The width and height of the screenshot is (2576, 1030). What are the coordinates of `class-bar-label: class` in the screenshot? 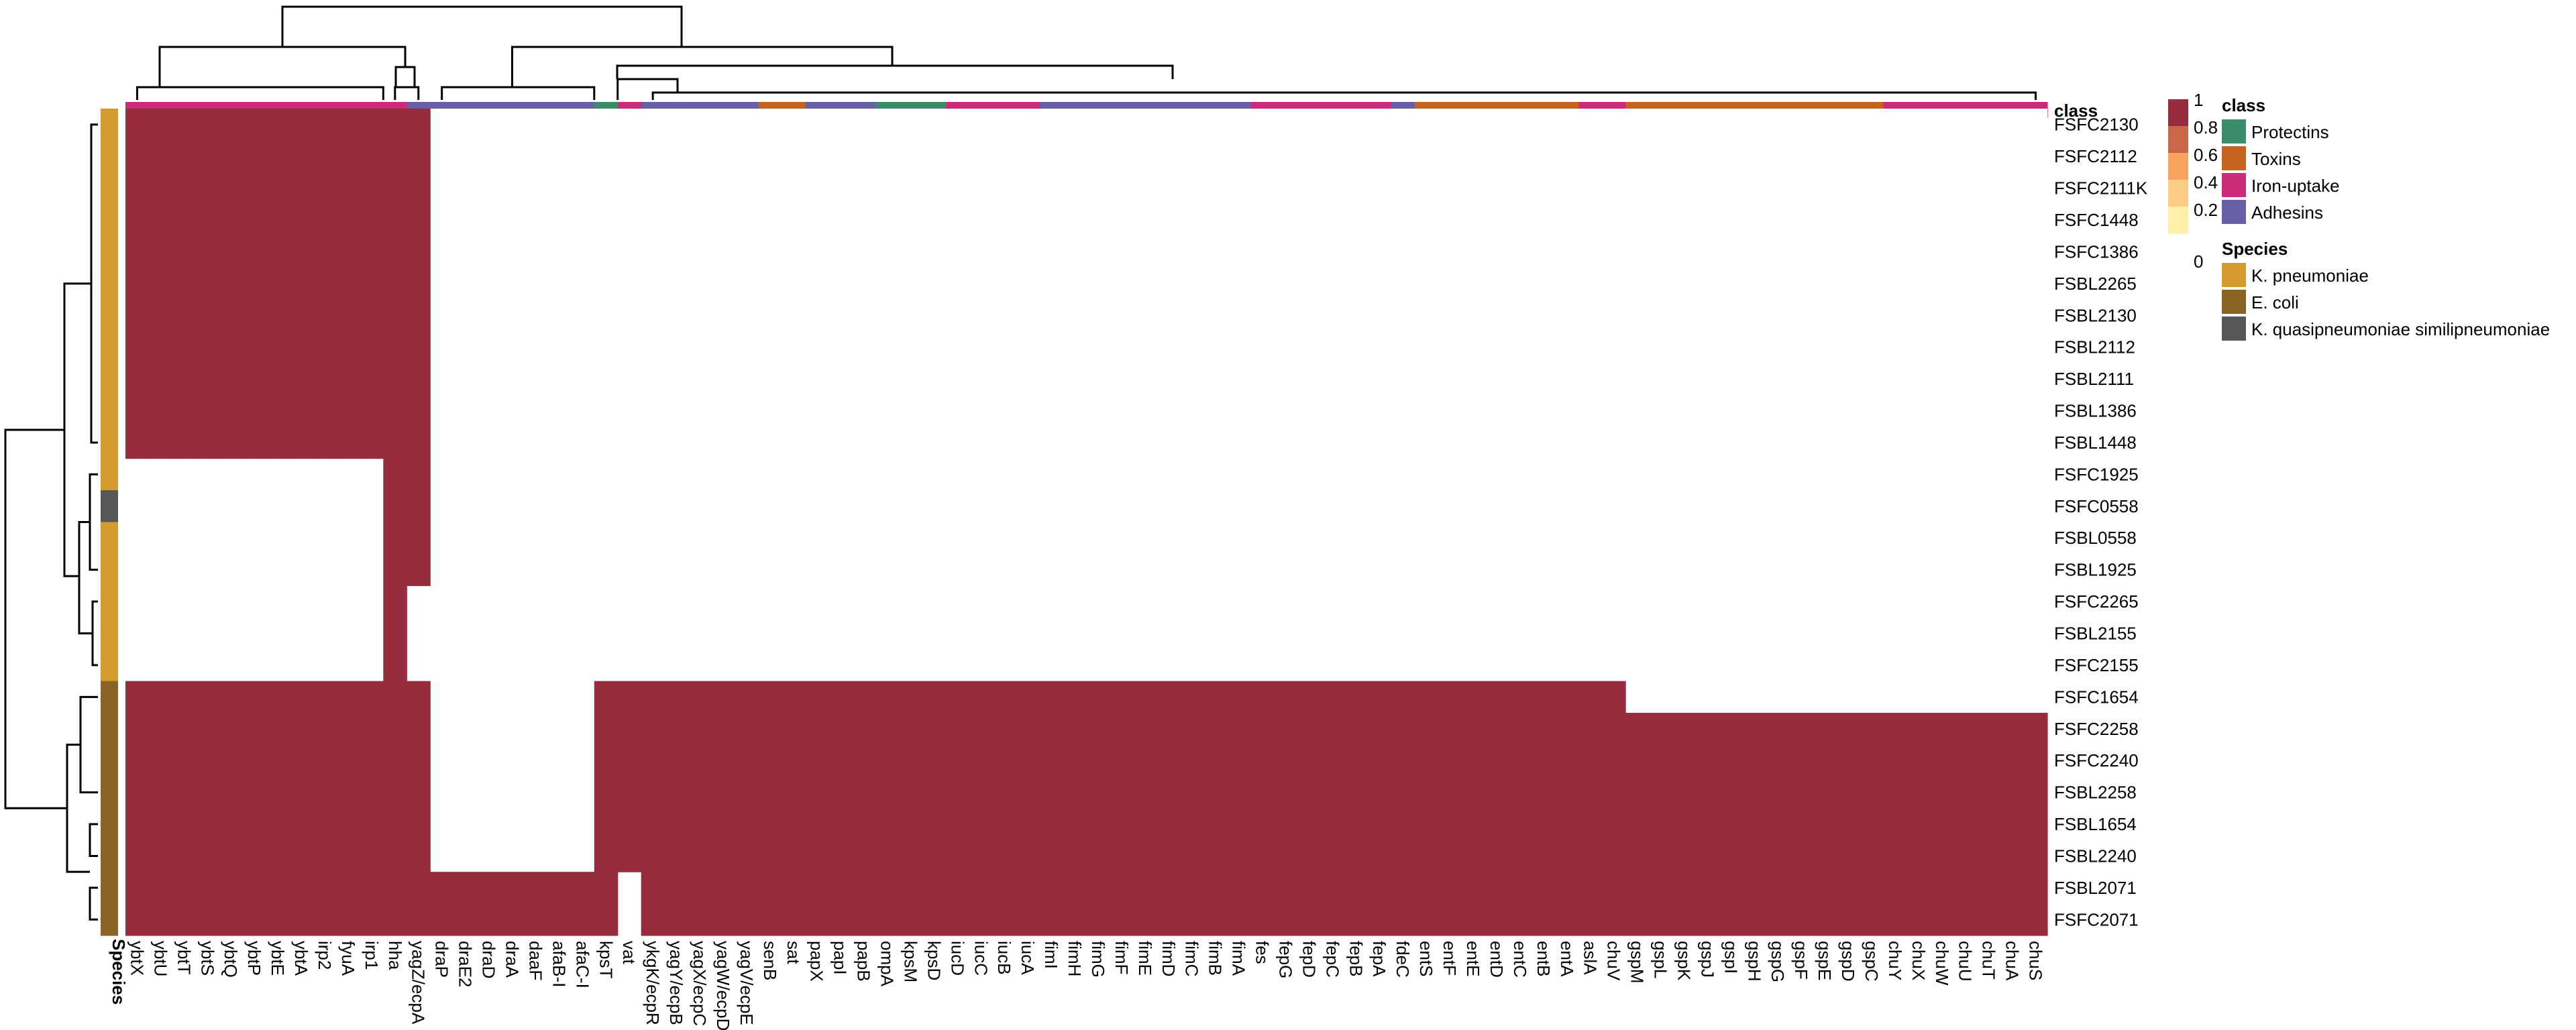 It's located at (2076, 111).